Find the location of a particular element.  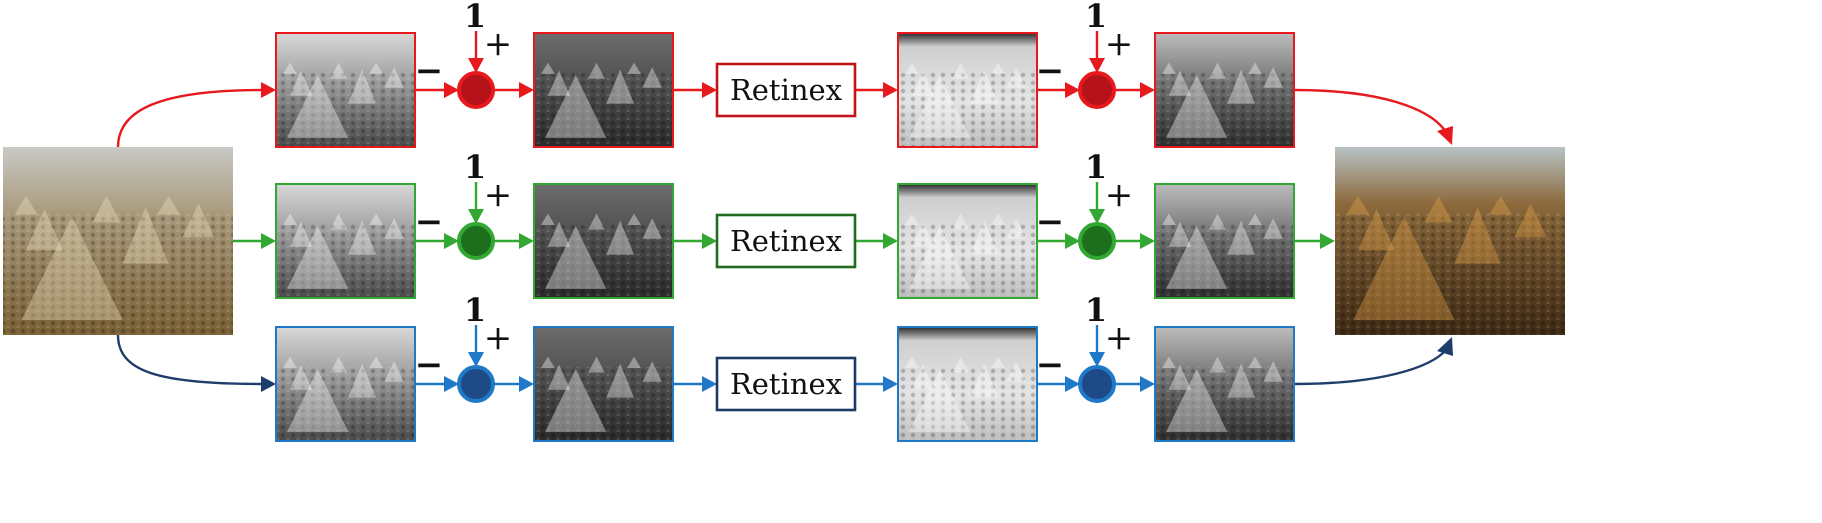

red-row-arrow-to-retinex-head is located at coordinates (709, 90).